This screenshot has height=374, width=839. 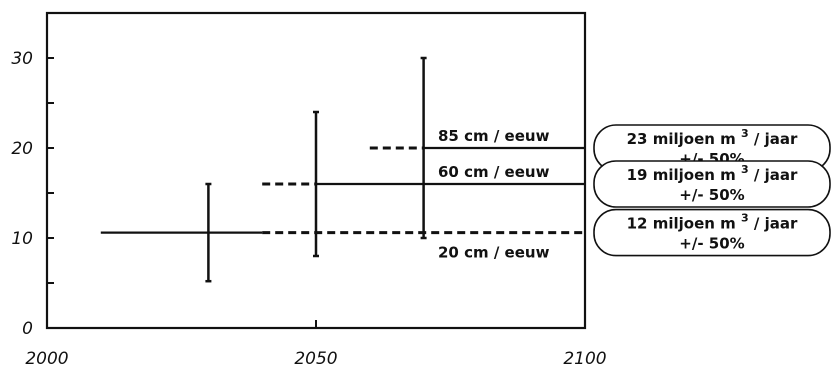 I want to click on y-tick-label: 0, so click(x=27, y=329).